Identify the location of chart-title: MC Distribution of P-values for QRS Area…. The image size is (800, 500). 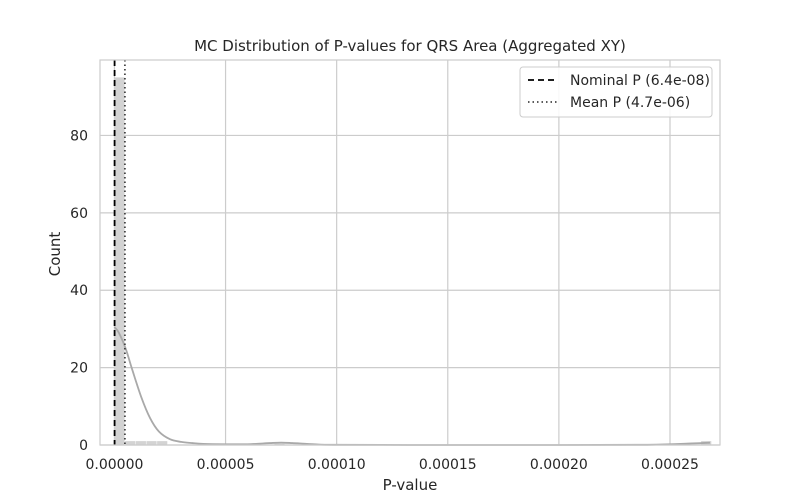
(410, 46).